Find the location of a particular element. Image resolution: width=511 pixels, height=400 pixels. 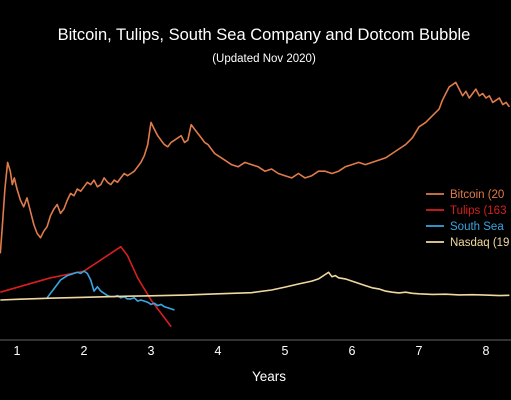

x-axis-title: Years is located at coordinates (269, 376).